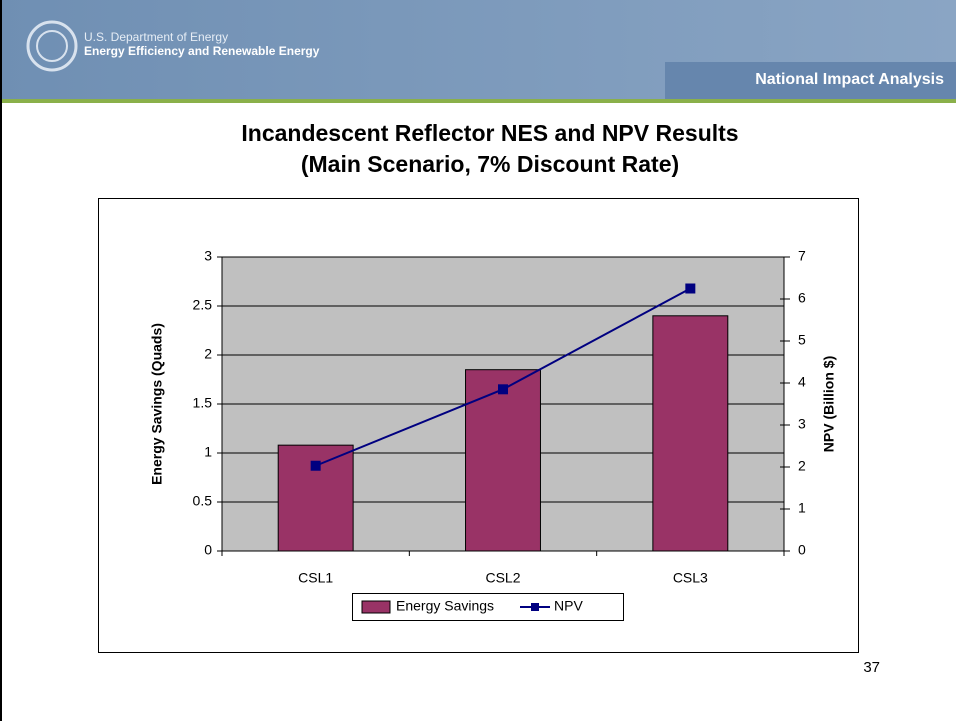 This screenshot has width=956, height=721. Describe the element at coordinates (802, 508) in the screenshot. I see `y2-tick-label: 1` at that location.